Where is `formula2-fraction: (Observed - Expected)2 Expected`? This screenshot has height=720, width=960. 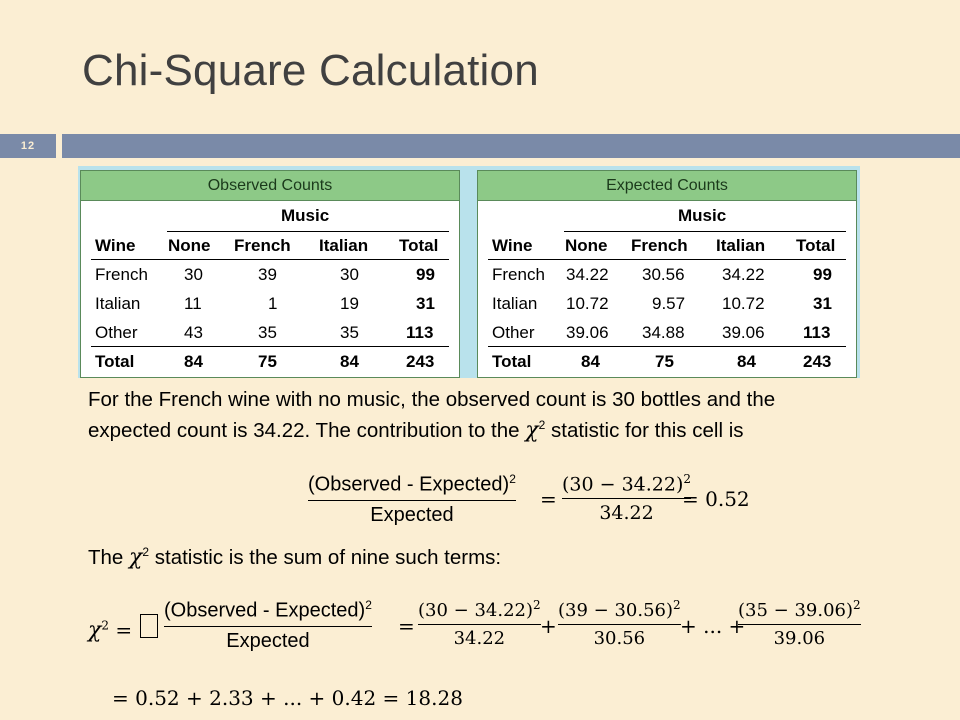 formula2-fraction: (Observed - Expected)2 Expected is located at coordinates (268, 625).